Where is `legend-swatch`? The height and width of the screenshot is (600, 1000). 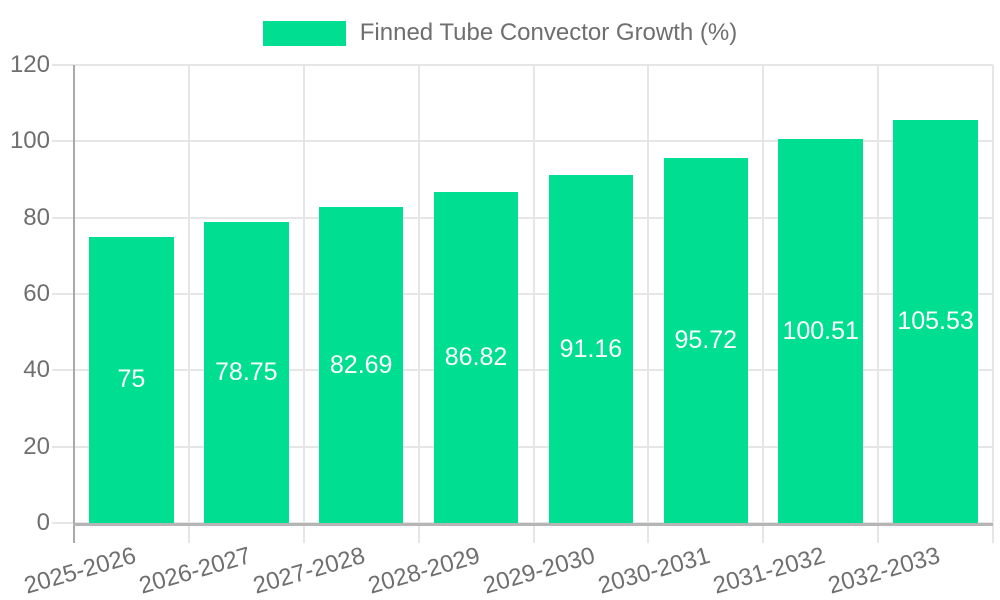
legend-swatch is located at coordinates (304, 33).